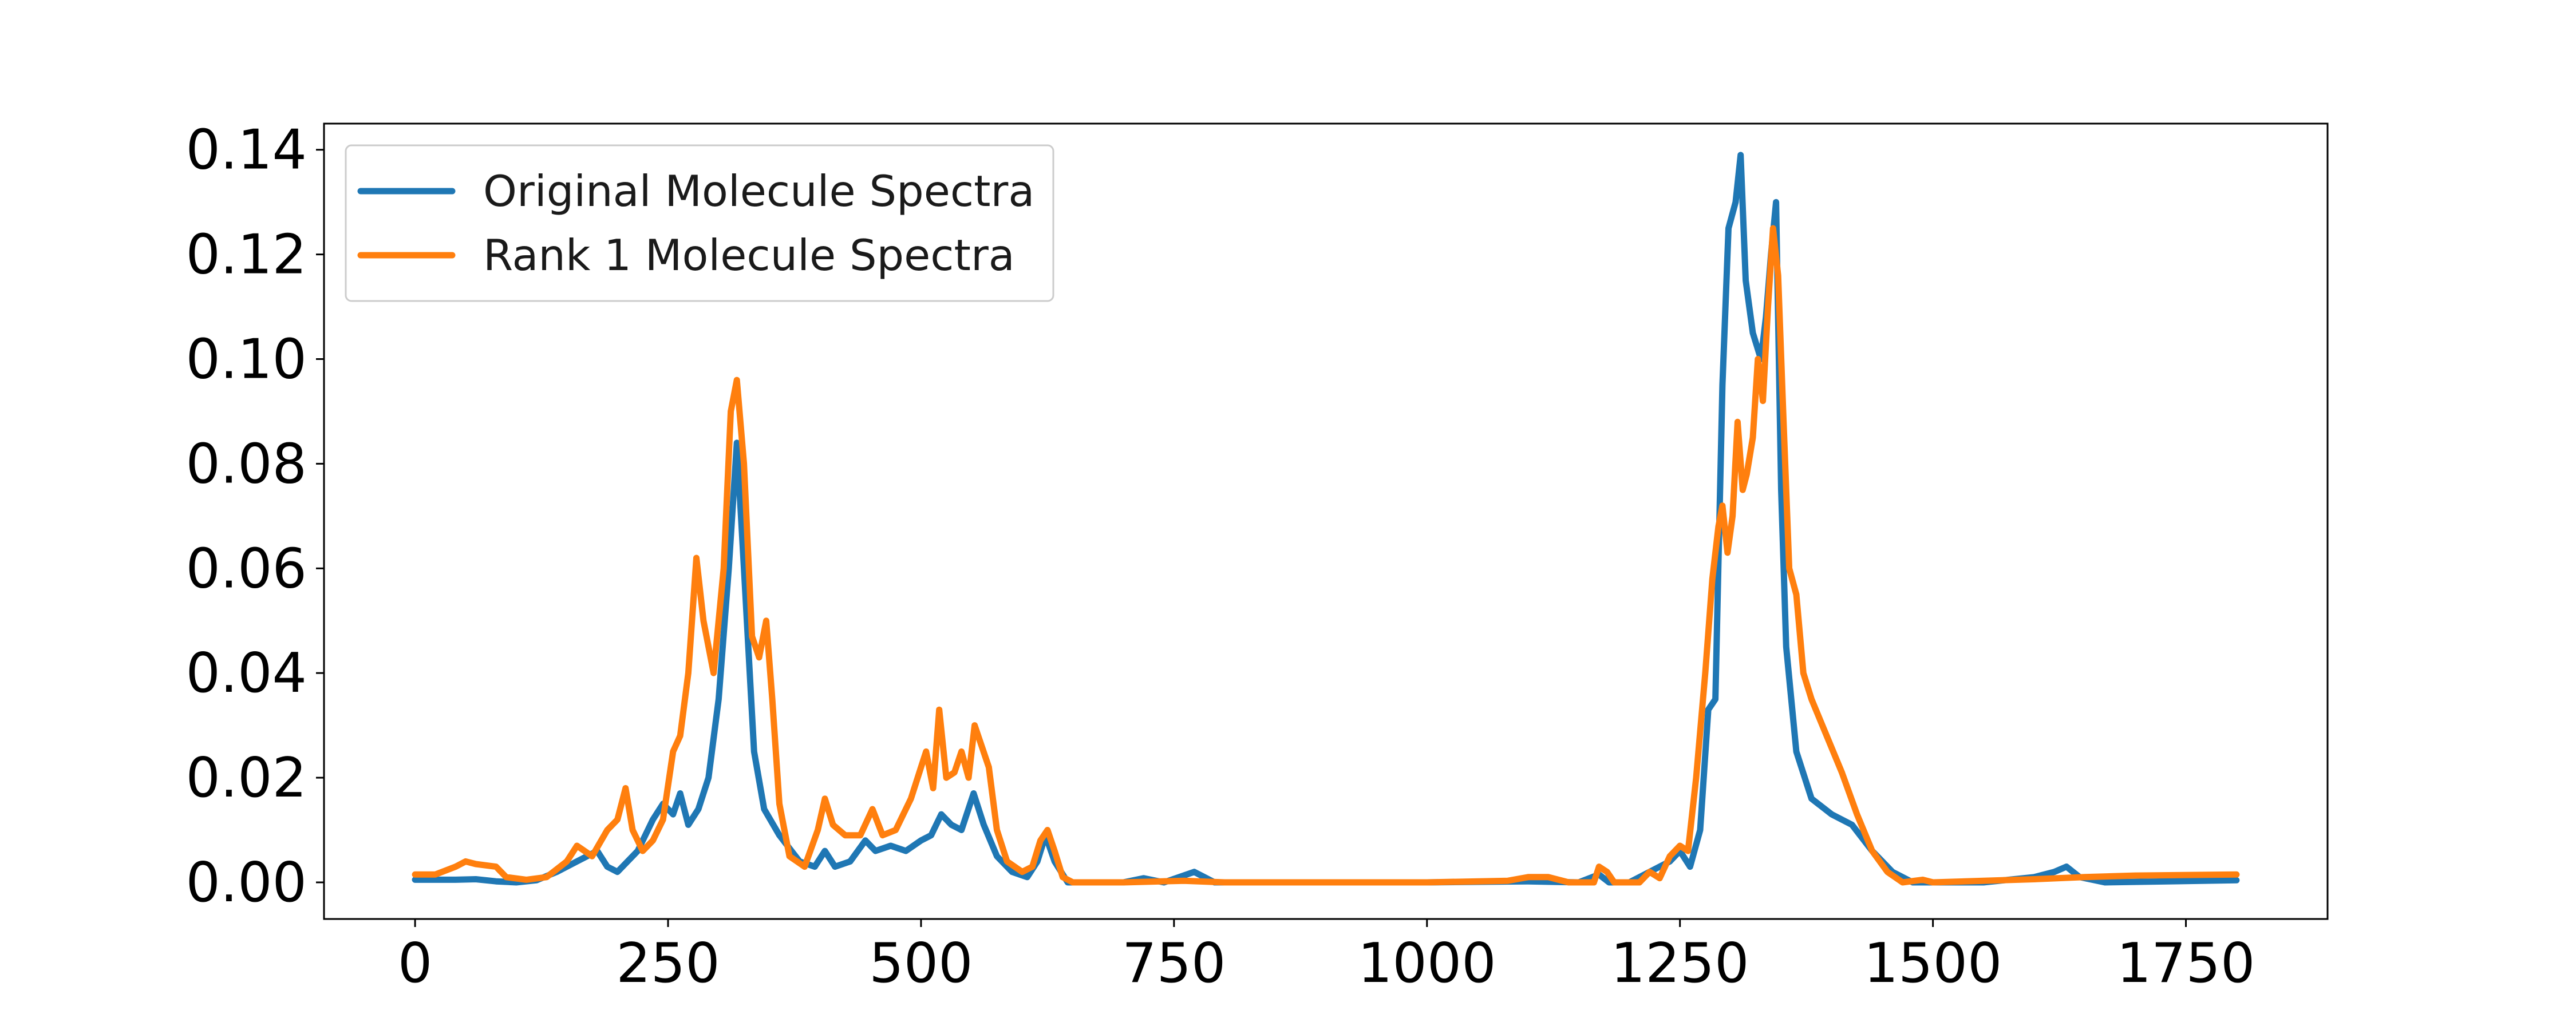 The height and width of the screenshot is (1030, 2576). Describe the element at coordinates (921, 963) in the screenshot. I see `x-tick-label: 500` at that location.